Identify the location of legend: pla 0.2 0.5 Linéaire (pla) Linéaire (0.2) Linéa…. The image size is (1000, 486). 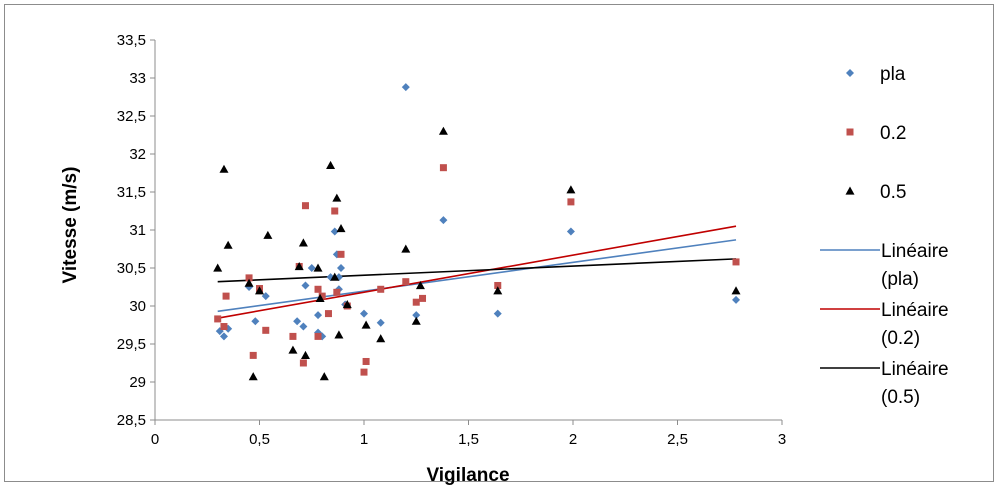
(884, 236).